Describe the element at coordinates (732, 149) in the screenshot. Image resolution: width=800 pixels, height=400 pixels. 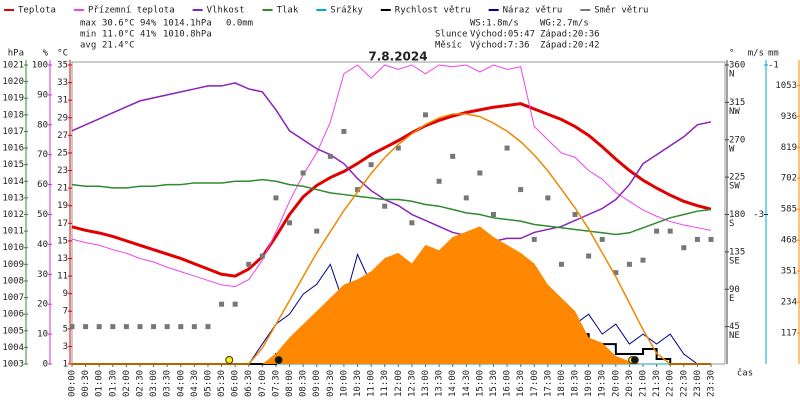
I see `compass-label: W` at that location.